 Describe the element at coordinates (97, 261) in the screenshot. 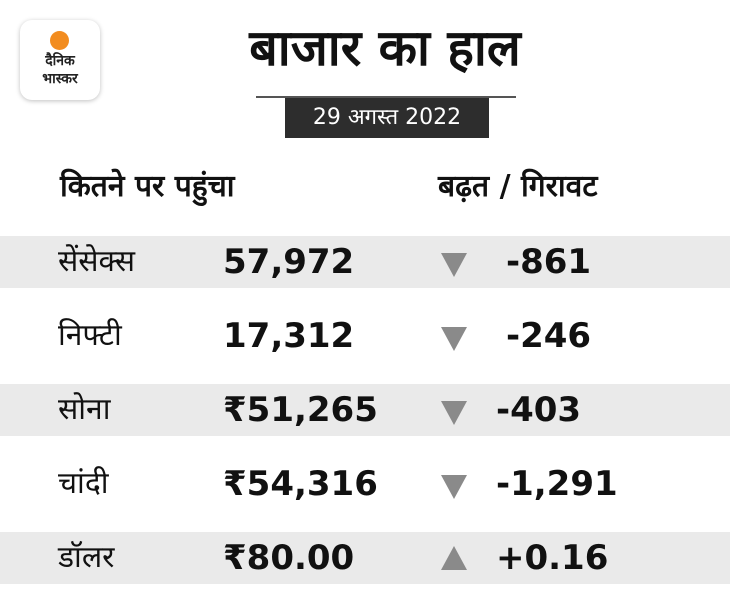

I see `market-name: सेंसेक्स` at that location.